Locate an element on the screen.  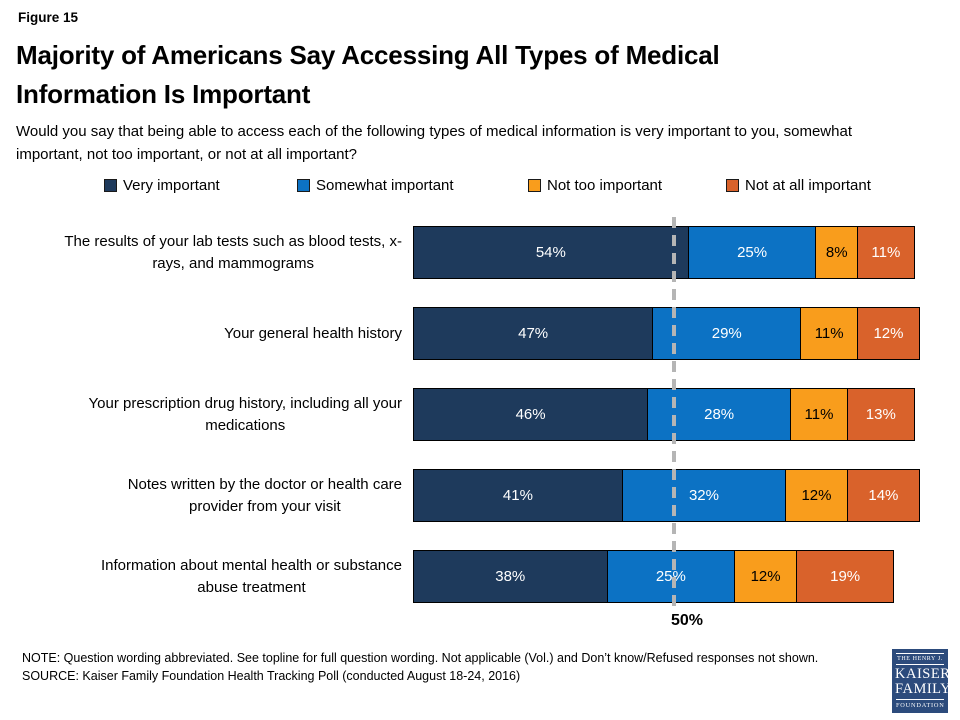
bar-segment: 32% is located at coordinates (703, 495).